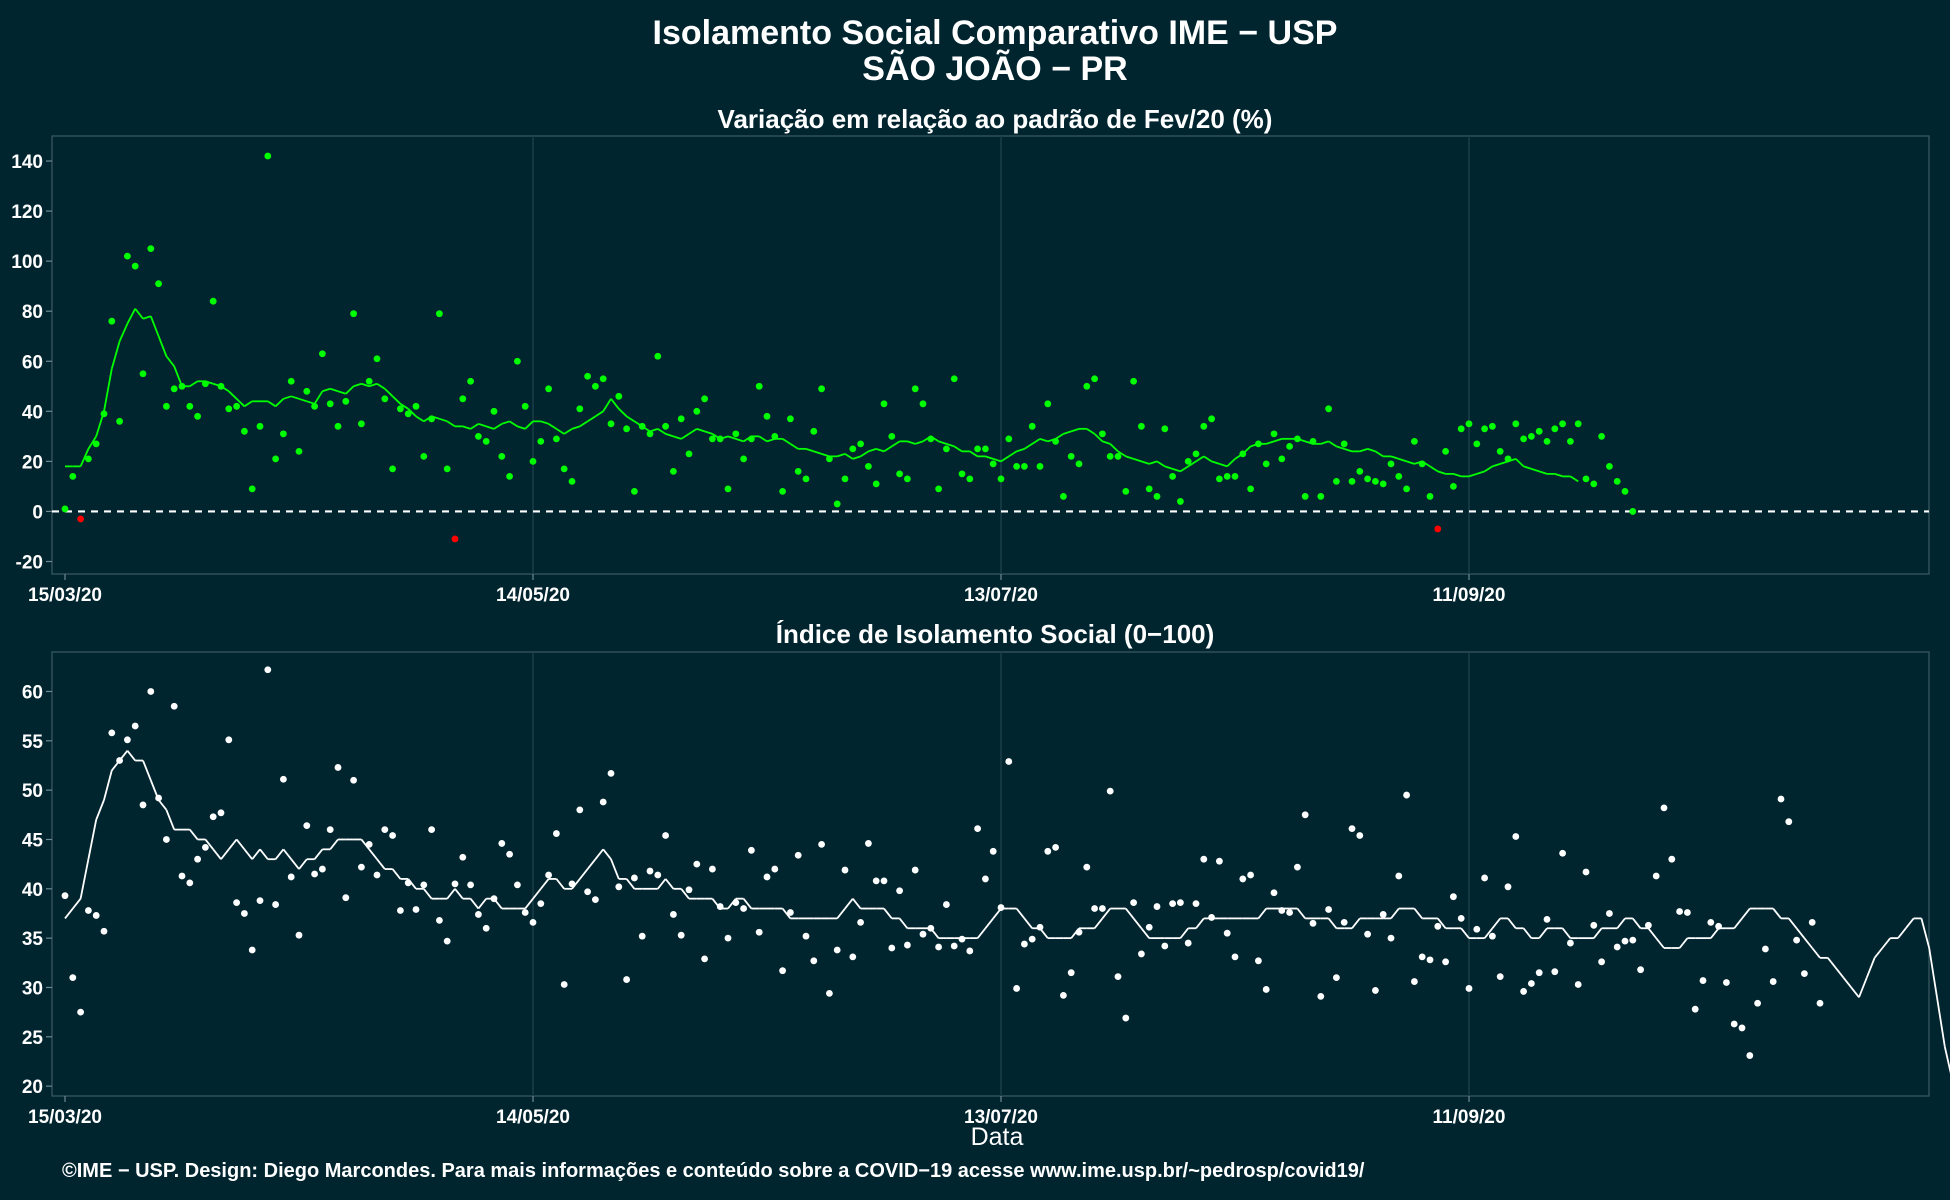 The image size is (1950, 1200). Describe the element at coordinates (33, 840) in the screenshot. I see `y-tick-label: 45` at that location.